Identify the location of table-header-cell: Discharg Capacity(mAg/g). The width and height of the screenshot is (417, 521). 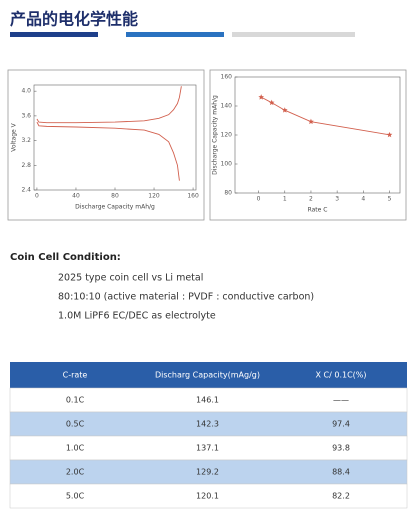
(207, 375).